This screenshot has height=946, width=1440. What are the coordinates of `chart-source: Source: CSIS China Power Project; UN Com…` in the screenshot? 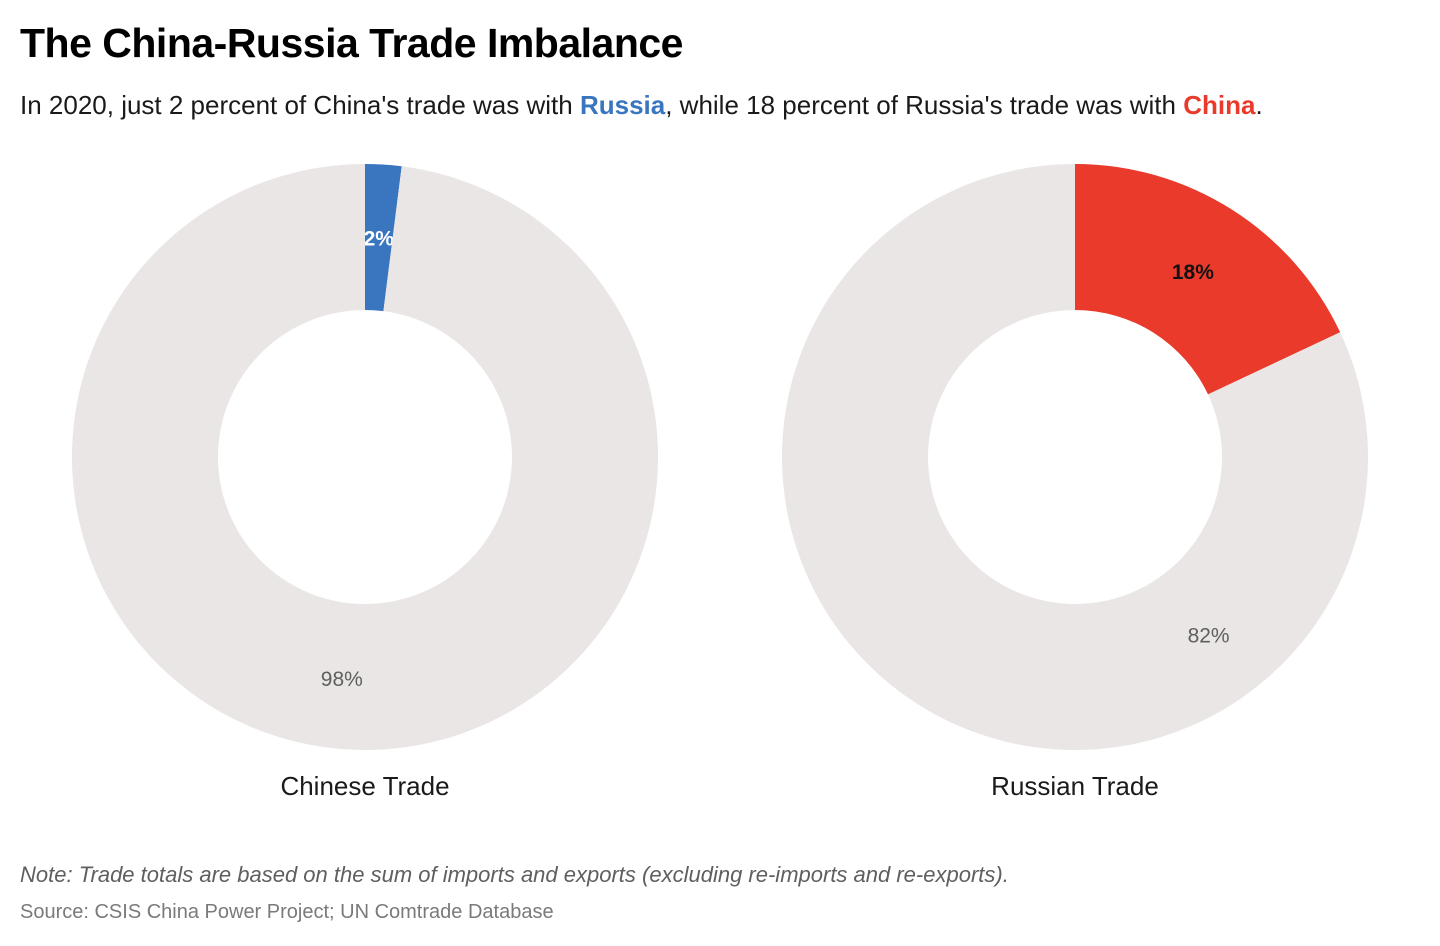 It's located at (287, 912).